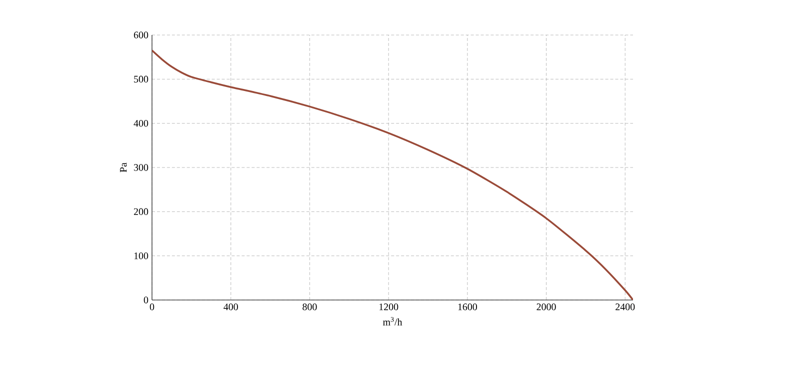  What do you see at coordinates (309, 307) in the screenshot?
I see `x-tick-label: 800` at bounding box center [309, 307].